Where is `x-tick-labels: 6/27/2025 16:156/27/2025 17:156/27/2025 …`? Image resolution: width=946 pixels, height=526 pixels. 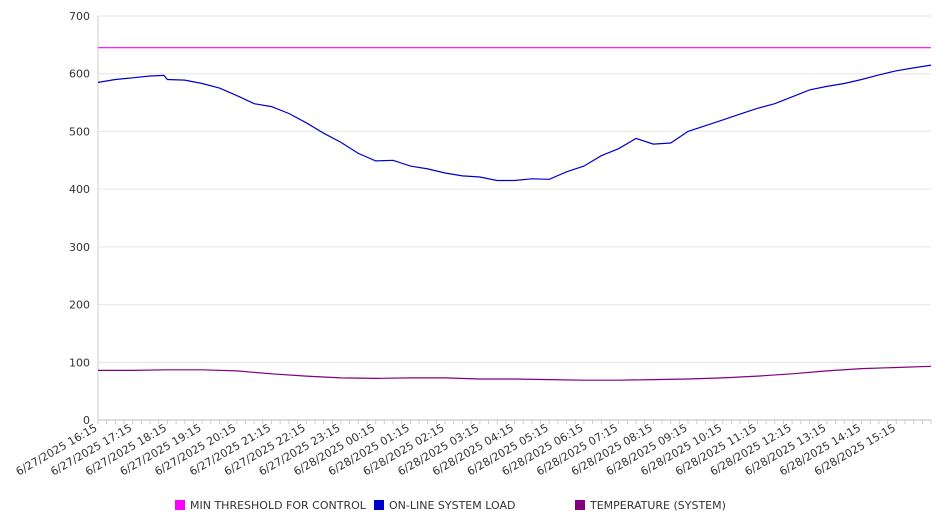 x-tick-labels: 6/27/2025 16:156/27/2025 17:156/27/2025 … is located at coordinates (456, 449).